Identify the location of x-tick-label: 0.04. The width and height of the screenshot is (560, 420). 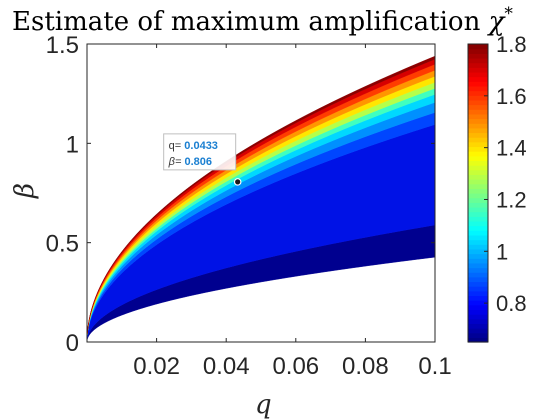
(226, 366).